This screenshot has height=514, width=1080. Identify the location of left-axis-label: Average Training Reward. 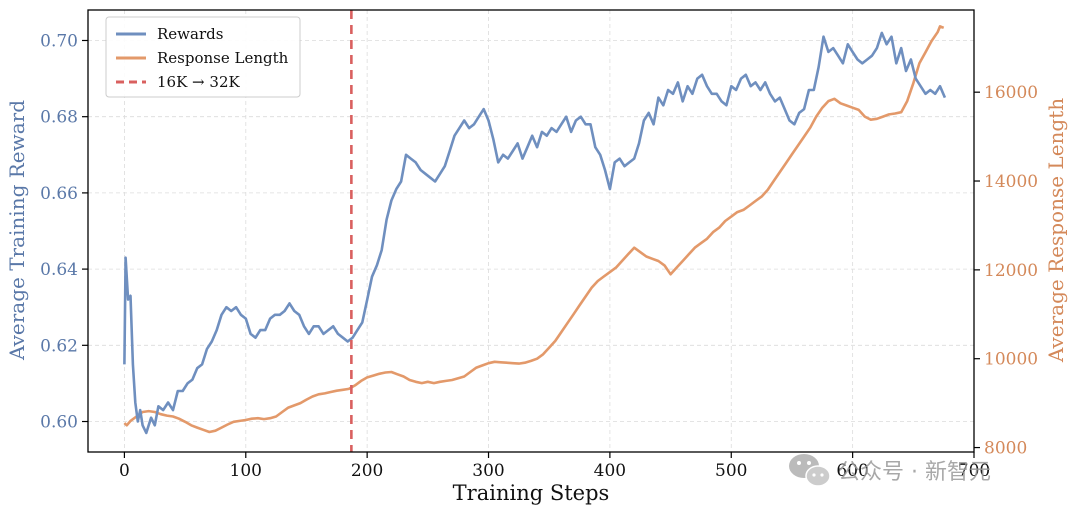
(17, 230).